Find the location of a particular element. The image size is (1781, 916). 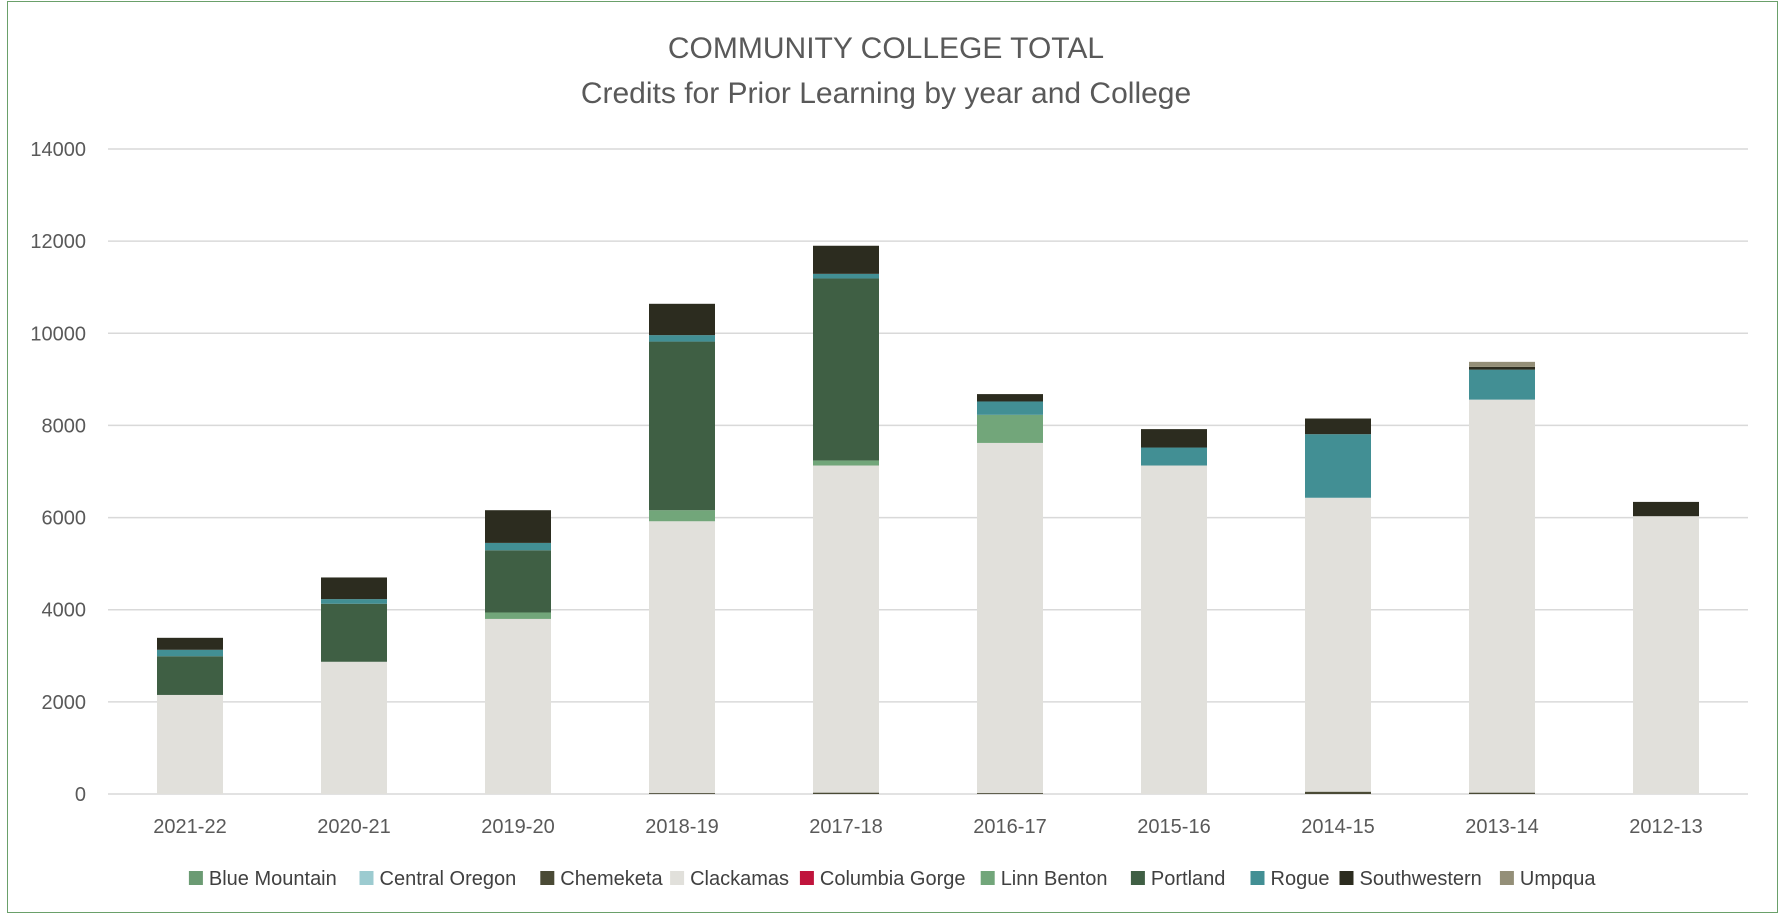

legend-item: Chemeketa is located at coordinates (601, 879).